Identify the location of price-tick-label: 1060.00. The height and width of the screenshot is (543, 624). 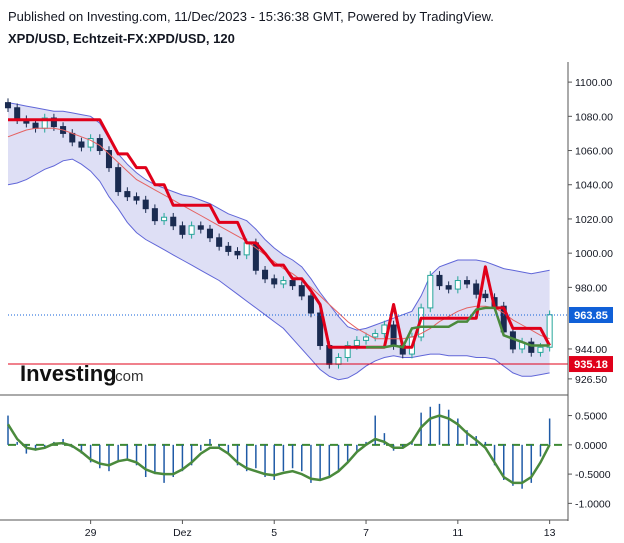
(594, 152).